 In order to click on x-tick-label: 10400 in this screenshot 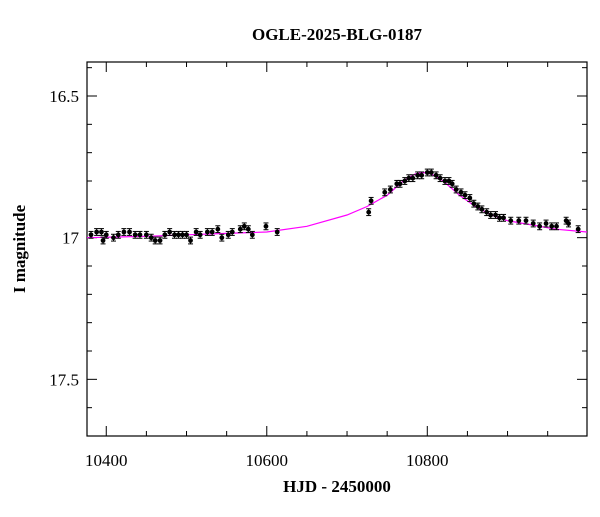, I will do `click(106, 460)`.